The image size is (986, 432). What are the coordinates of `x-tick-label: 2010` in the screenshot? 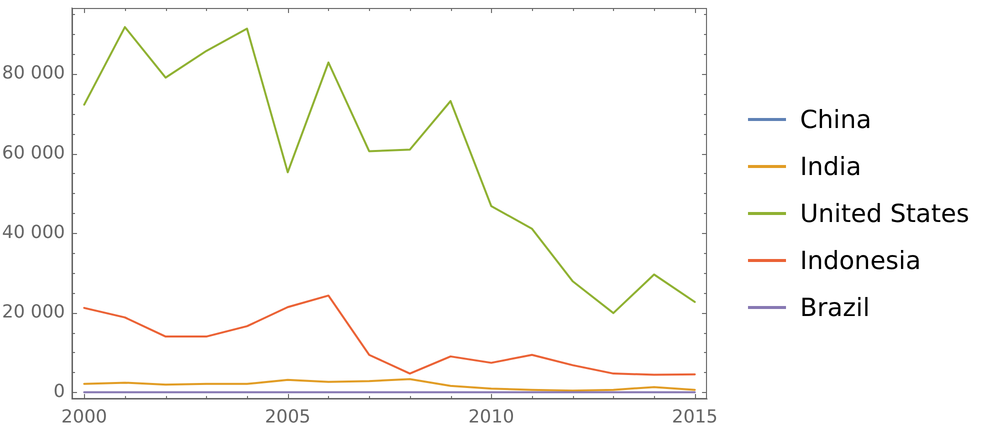 It's located at (491, 417).